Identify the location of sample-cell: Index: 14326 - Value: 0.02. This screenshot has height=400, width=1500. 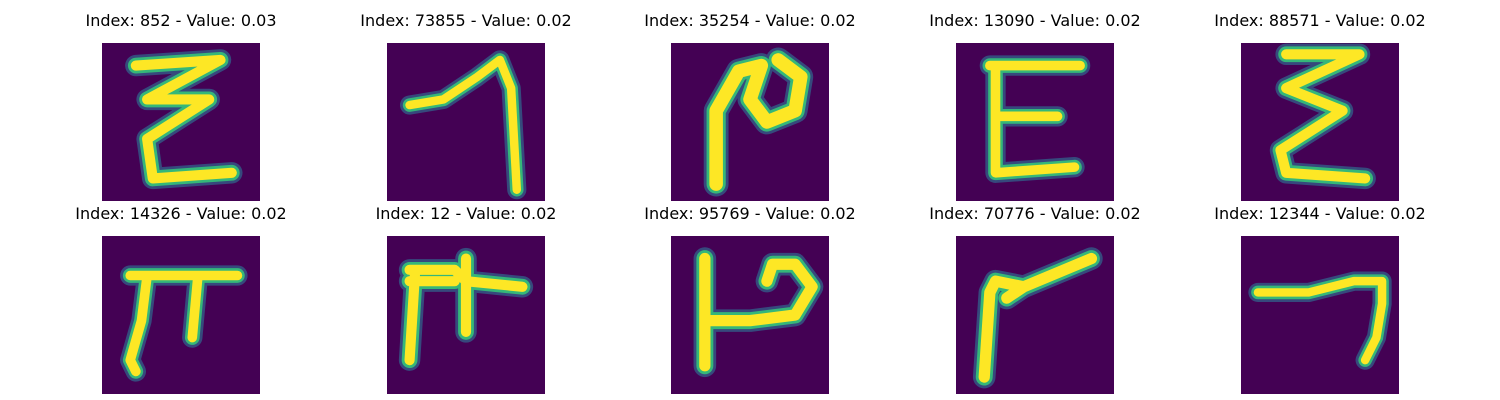
(181, 297).